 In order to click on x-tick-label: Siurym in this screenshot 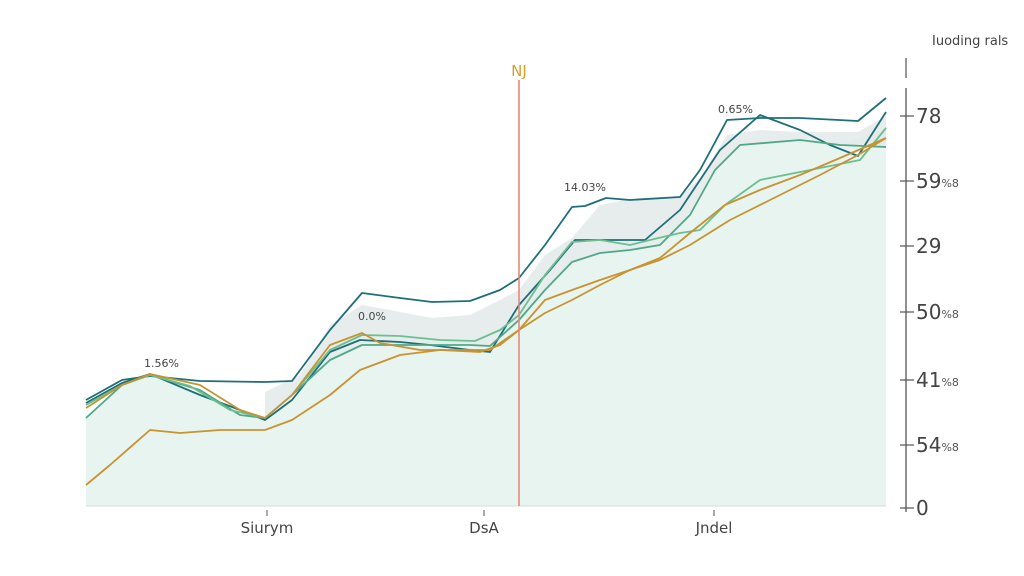, I will do `click(267, 528)`.